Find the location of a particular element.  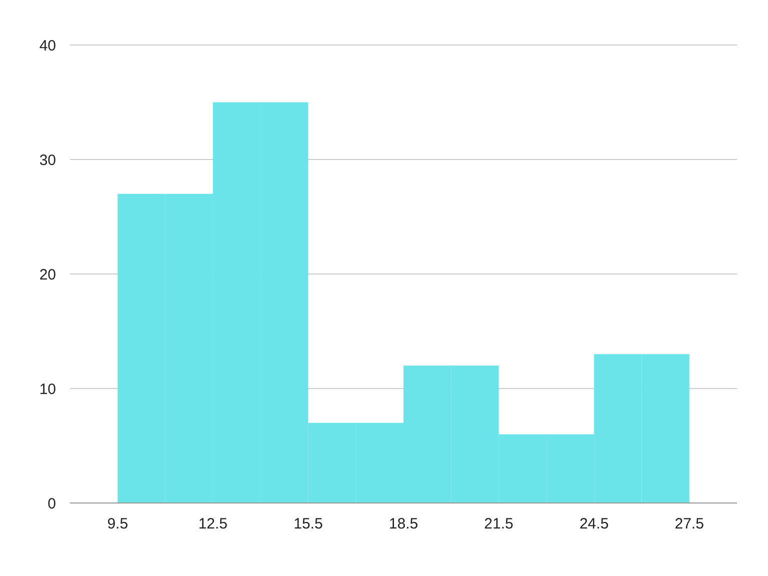

y-tick-label: 40 is located at coordinates (47, 45).